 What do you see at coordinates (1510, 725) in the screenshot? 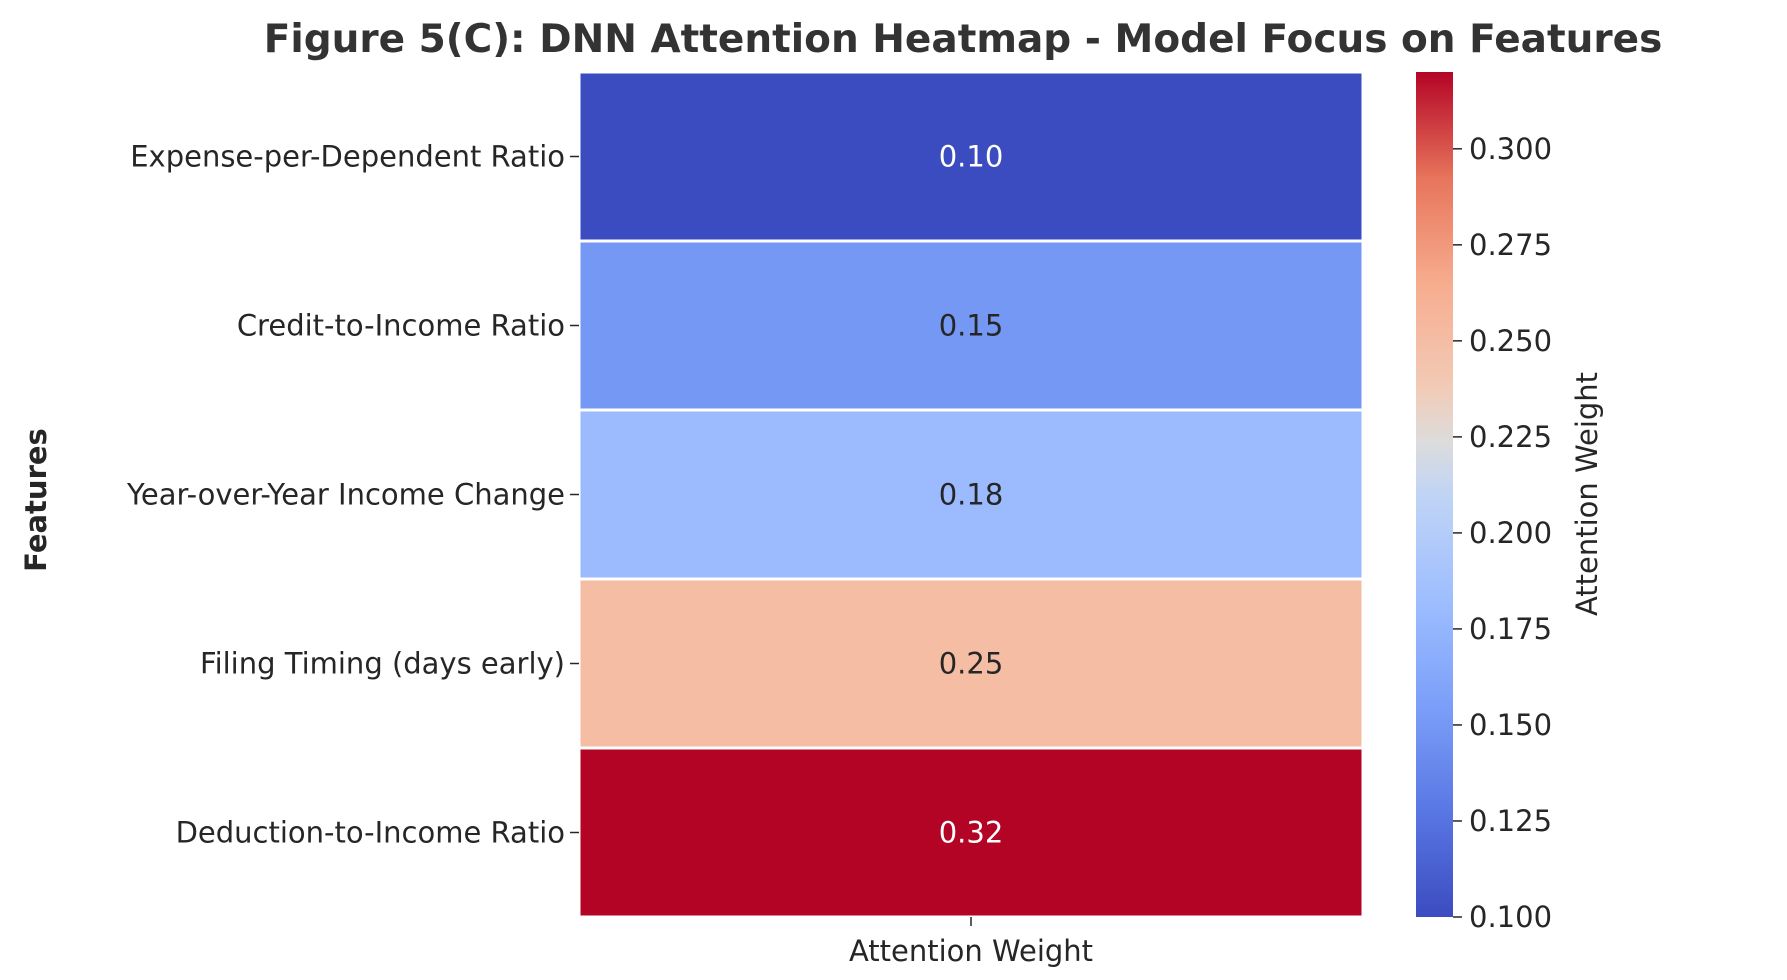
I see `colorbar-tick-label: 0.150` at bounding box center [1510, 725].